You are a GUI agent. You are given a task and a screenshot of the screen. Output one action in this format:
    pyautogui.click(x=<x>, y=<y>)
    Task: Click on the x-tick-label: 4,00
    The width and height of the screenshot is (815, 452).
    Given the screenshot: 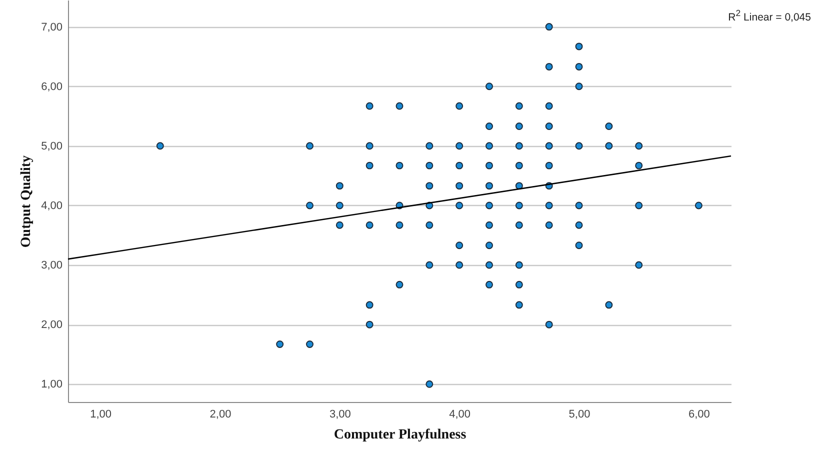 What is the action you would take?
    pyautogui.click(x=460, y=414)
    